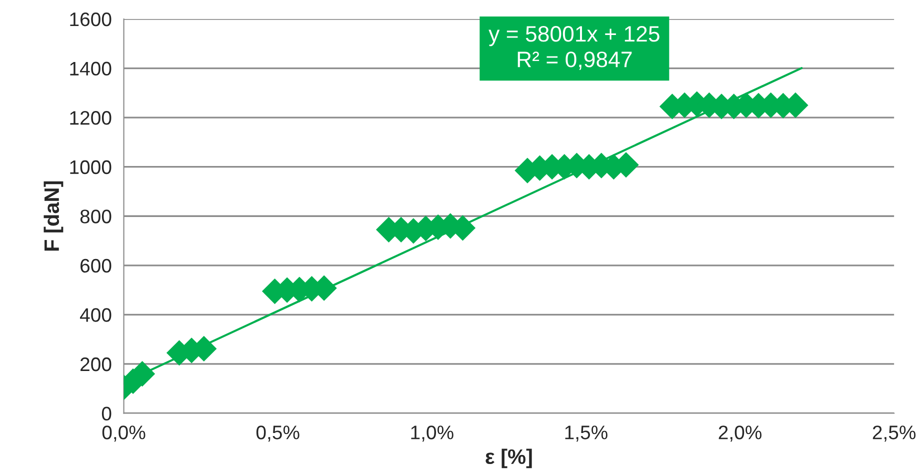 The height and width of the screenshot is (475, 917). What do you see at coordinates (107, 413) in the screenshot?
I see `y-tick-label: 0` at bounding box center [107, 413].